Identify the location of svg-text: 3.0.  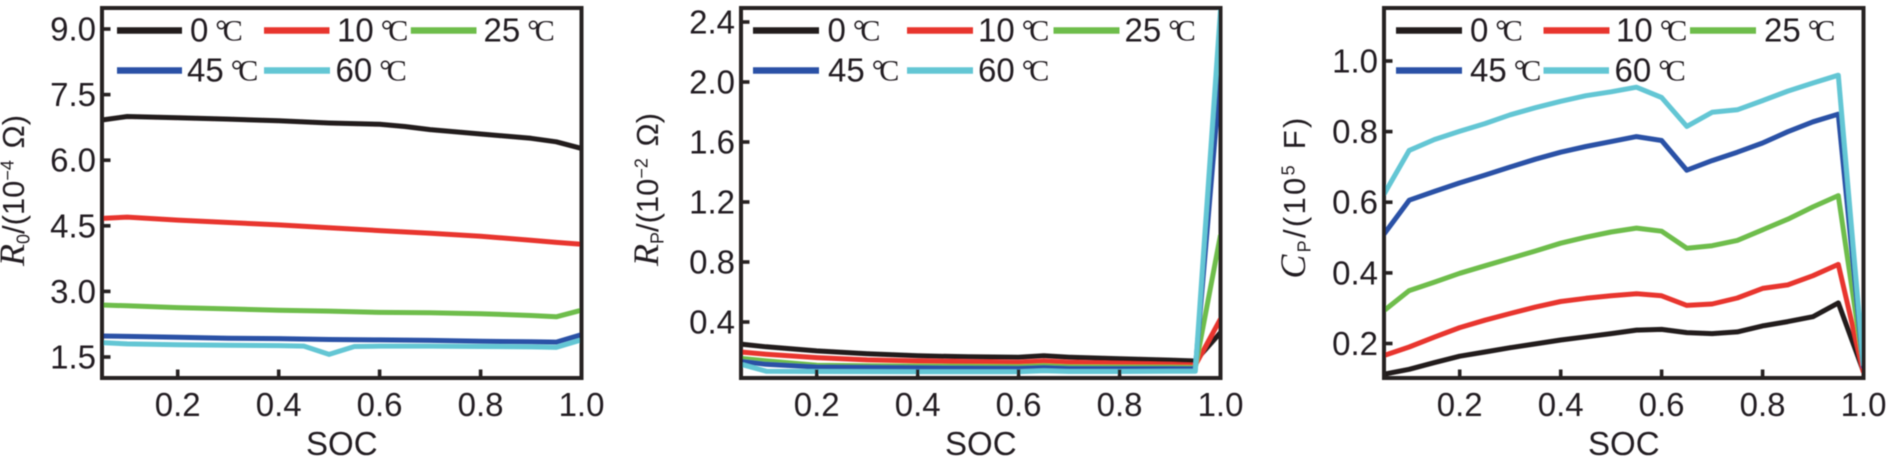
(73, 291).